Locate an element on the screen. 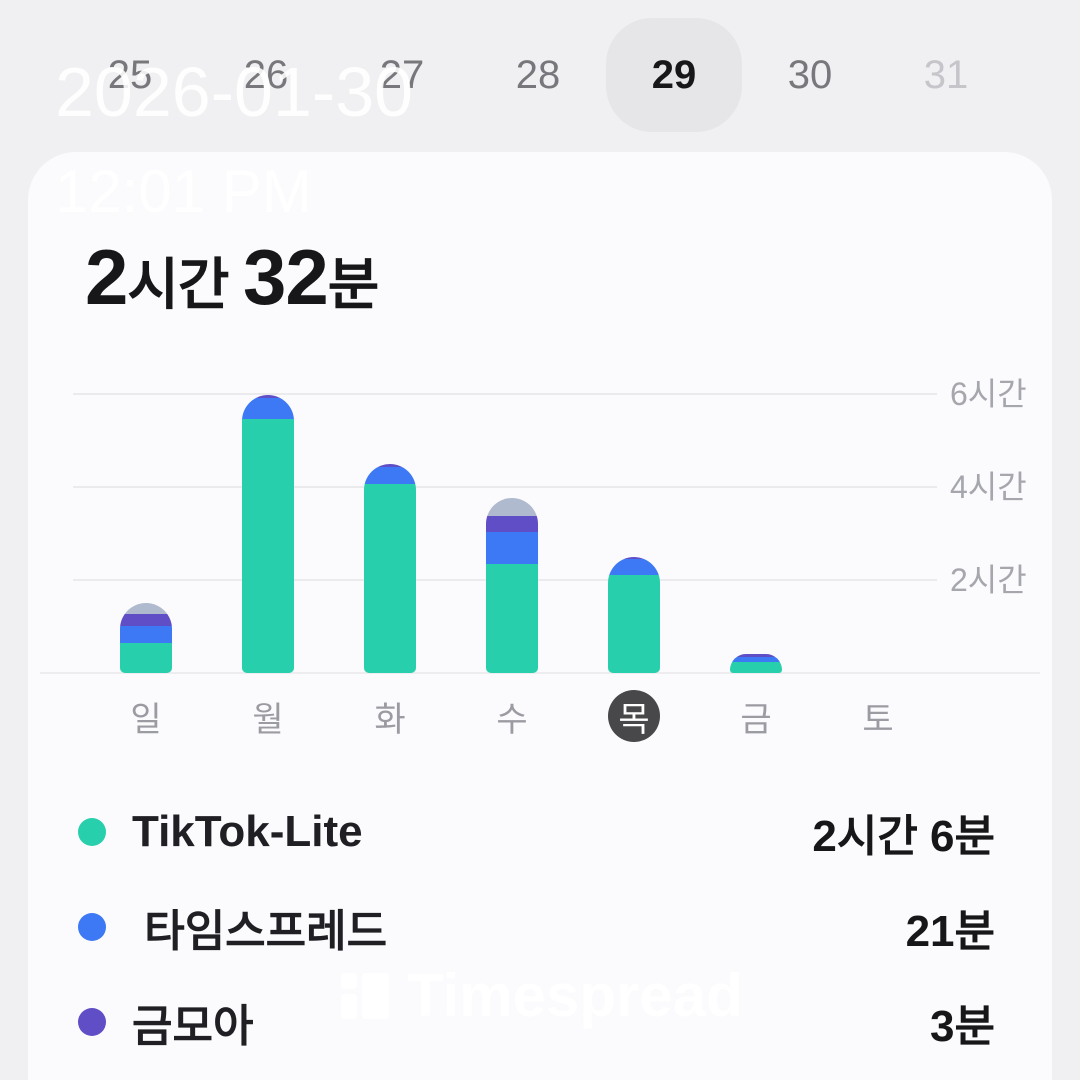 The height and width of the screenshot is (1080, 1080). usage-bar-월 is located at coordinates (268, 533).